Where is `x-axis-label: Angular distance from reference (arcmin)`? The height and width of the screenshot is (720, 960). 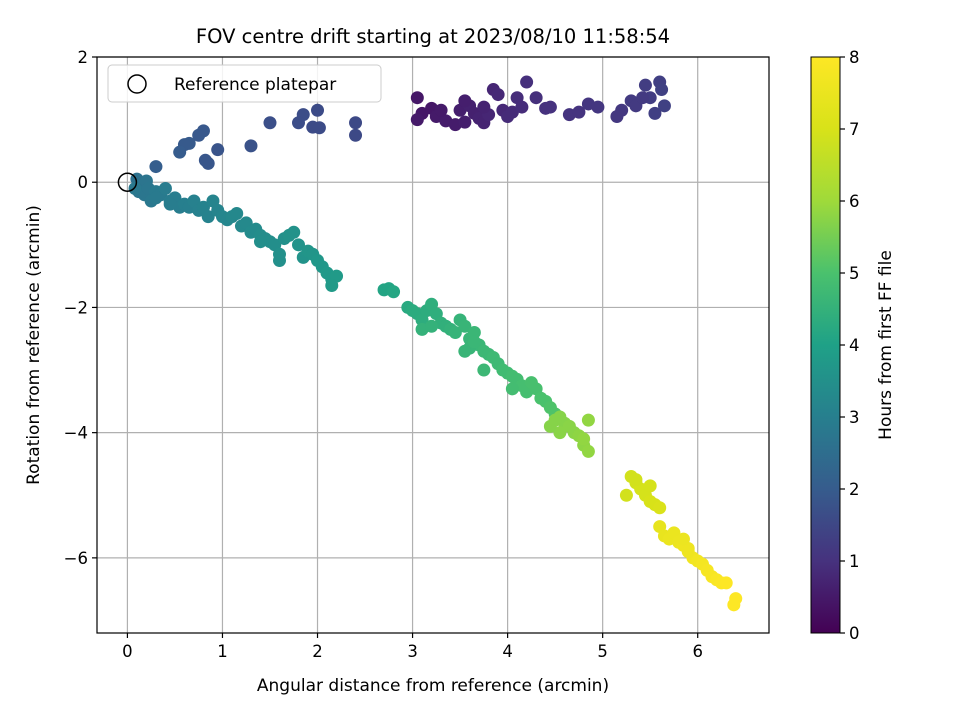 x-axis-label: Angular distance from reference (arcmin) is located at coordinates (433, 686).